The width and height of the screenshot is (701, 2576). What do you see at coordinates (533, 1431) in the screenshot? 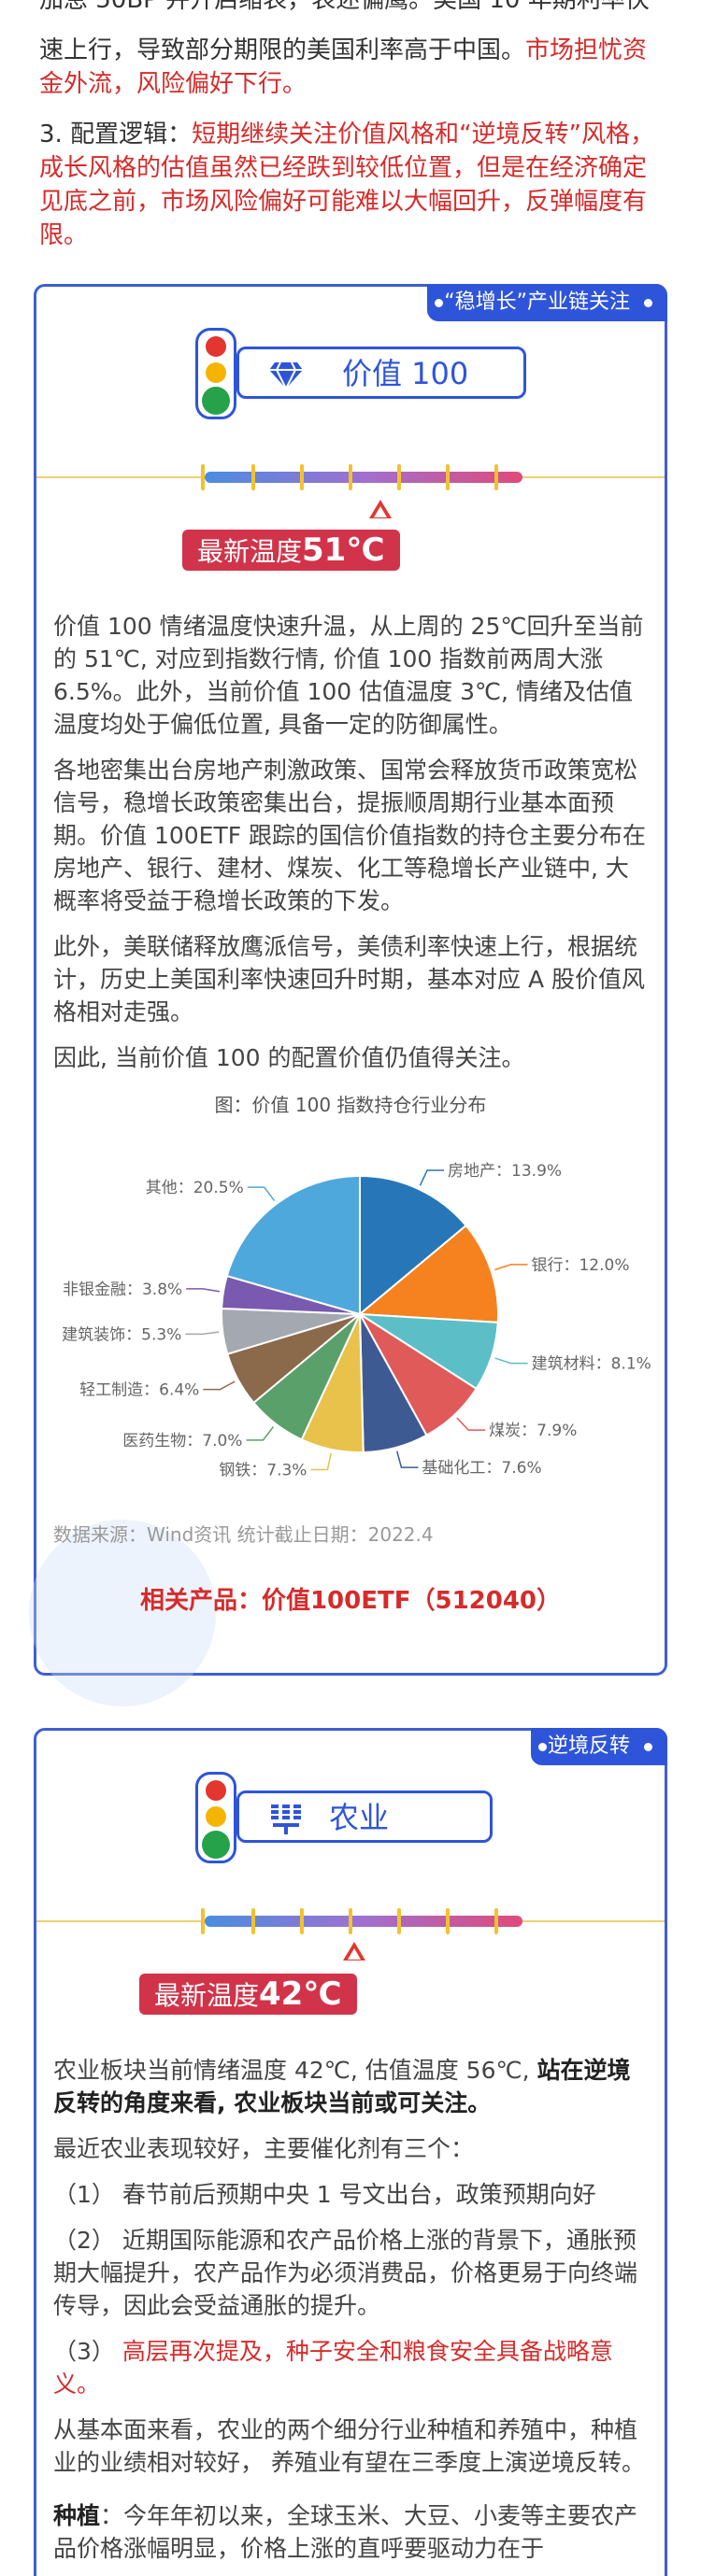
I see `pie-label-3: 煤炭：7.9%` at bounding box center [533, 1431].